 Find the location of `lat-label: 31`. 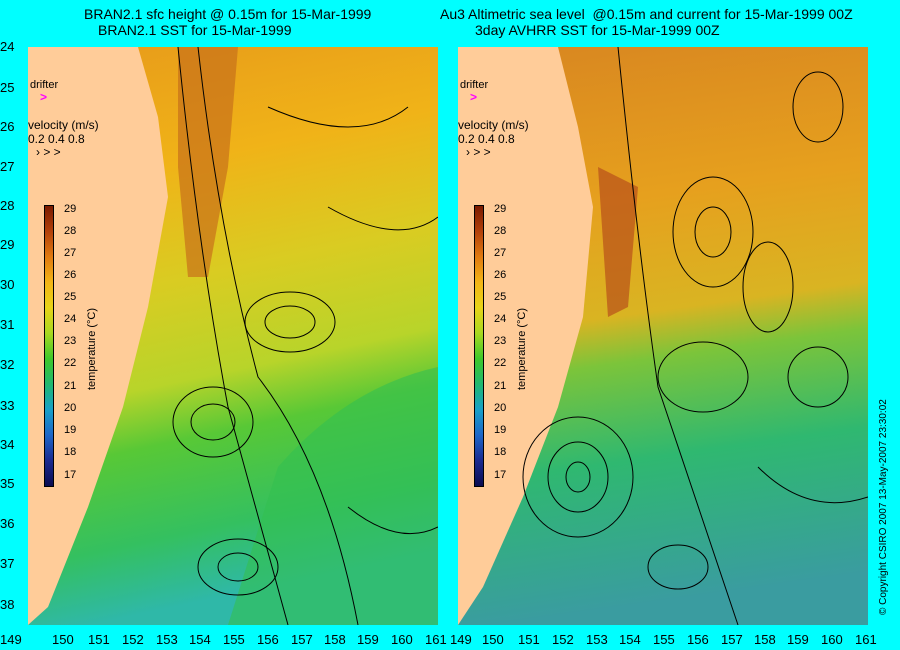

lat-label: 31 is located at coordinates (7, 324).